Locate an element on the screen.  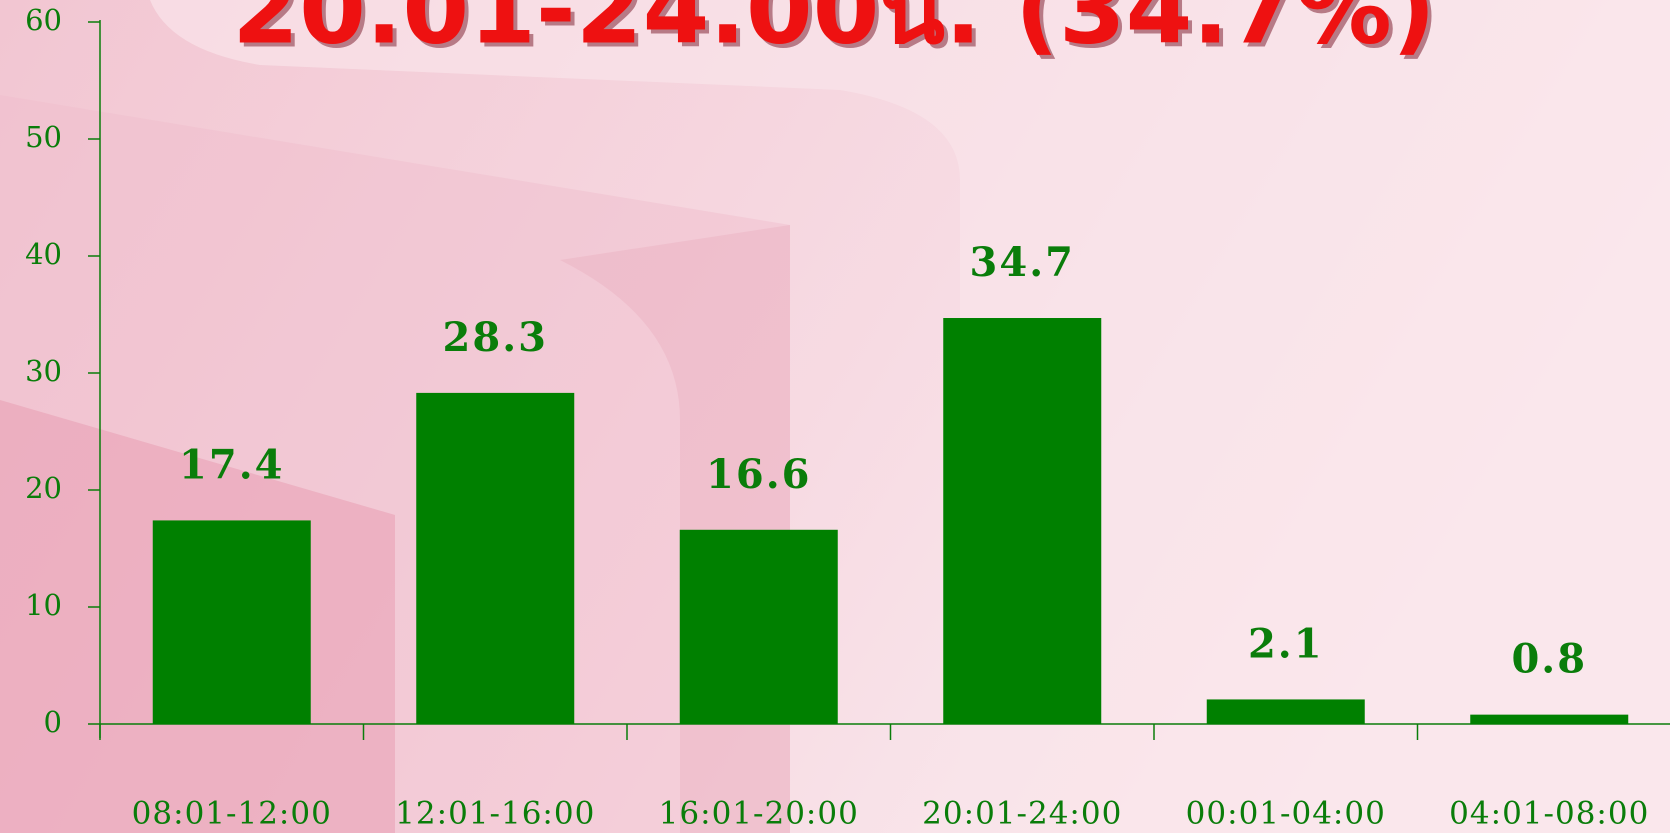
x-tick-label: 00:01-04:00 is located at coordinates (1286, 814).